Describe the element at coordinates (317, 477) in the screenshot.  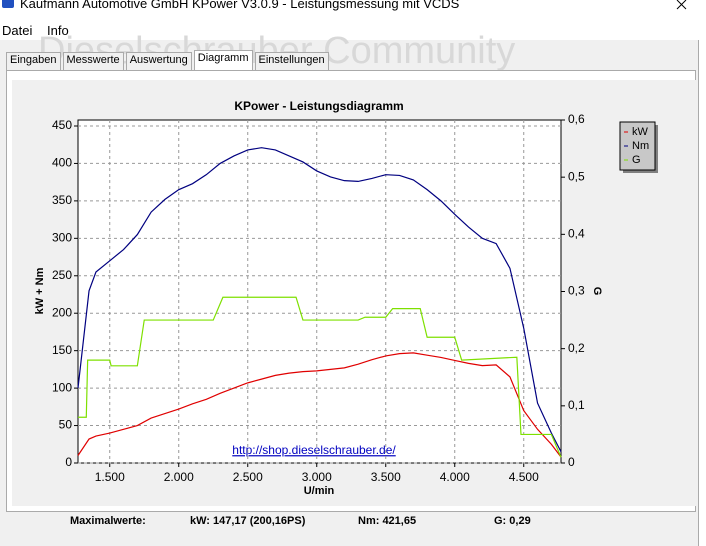
I see `x-tick-label: 3.000` at that location.